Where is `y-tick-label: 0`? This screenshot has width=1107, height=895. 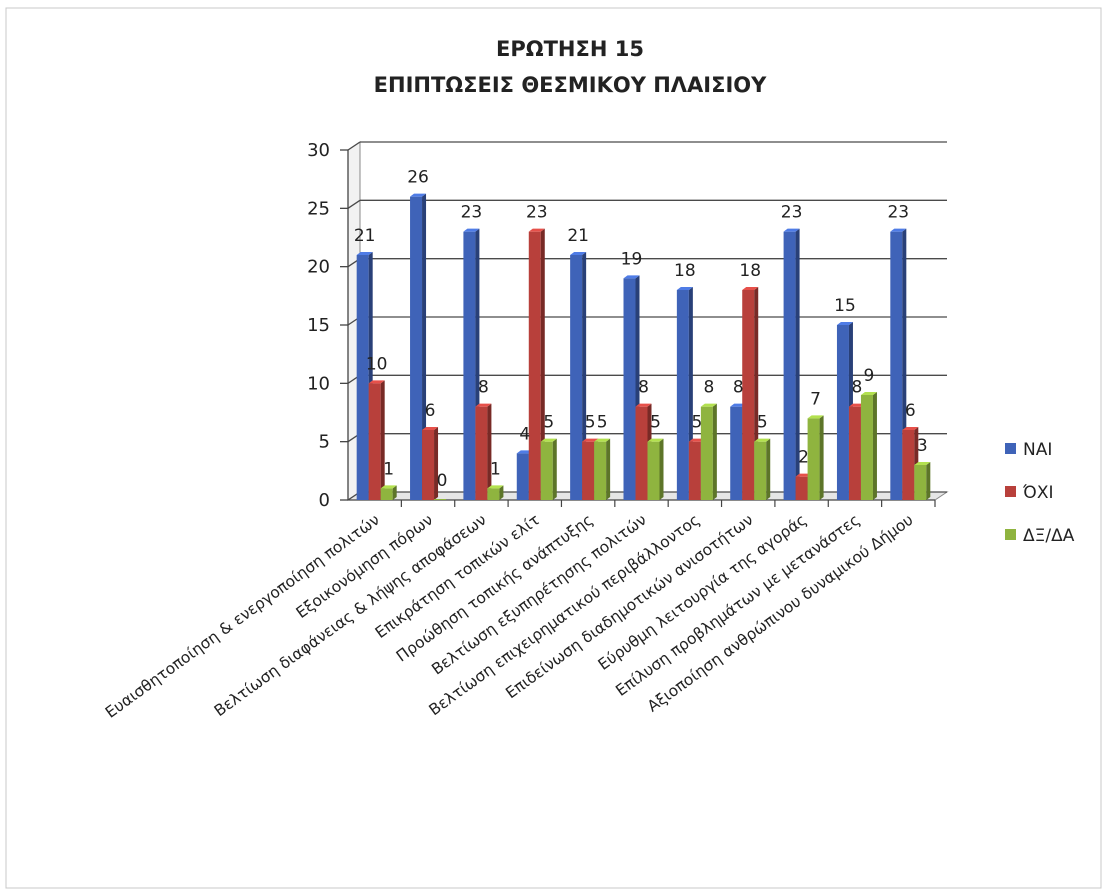
y-tick-label: 0 is located at coordinates (324, 500).